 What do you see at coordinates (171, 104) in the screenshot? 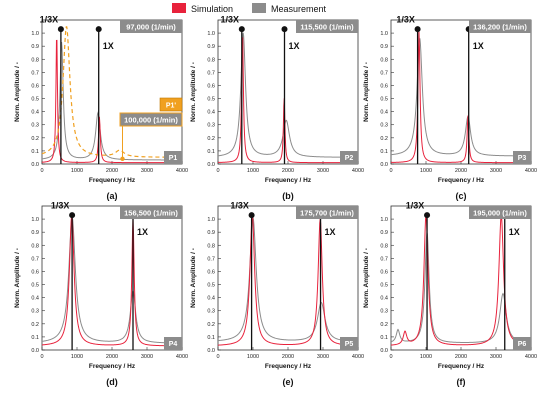
I see `p1-prime-badge` at bounding box center [171, 104].